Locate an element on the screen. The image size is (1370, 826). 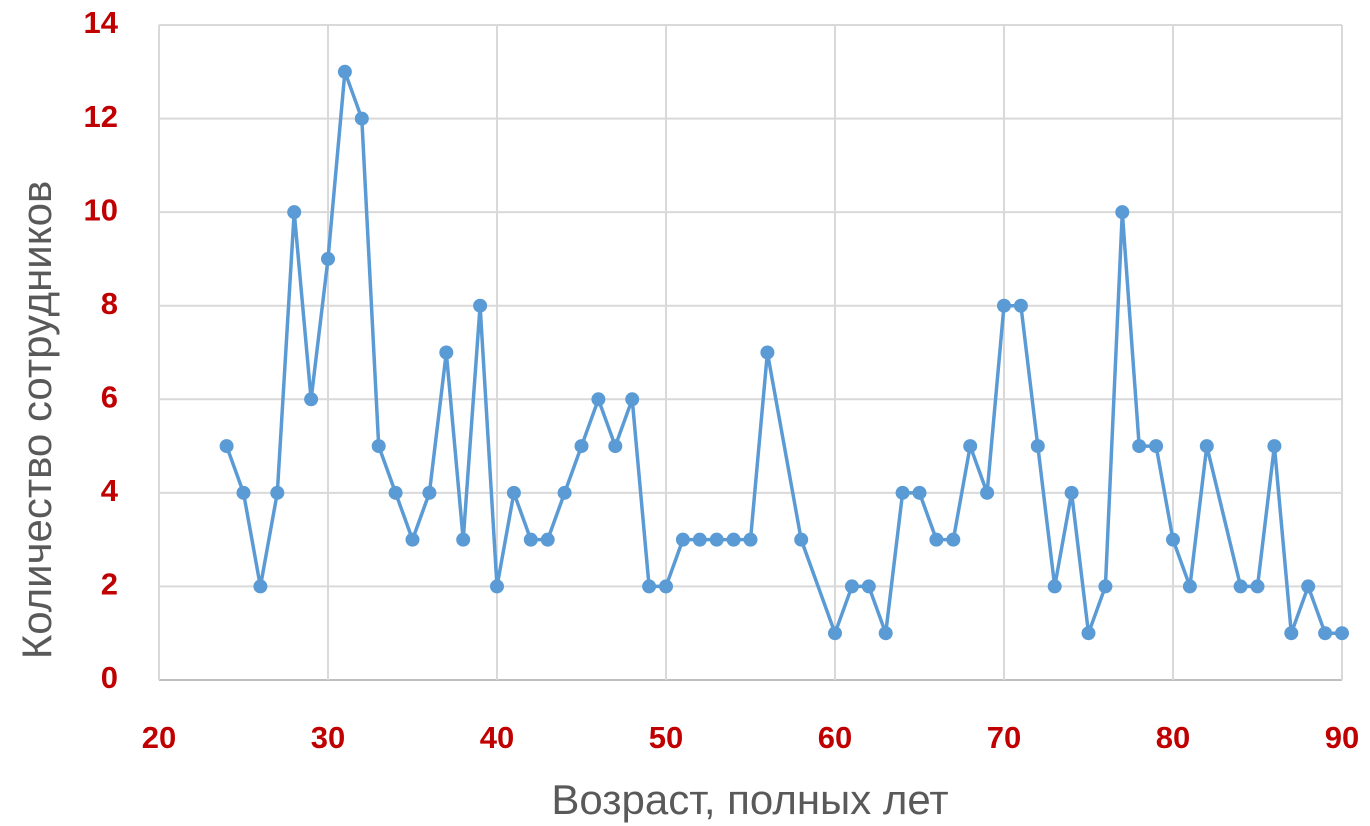
y-tick-label: 2 is located at coordinates (109, 584).